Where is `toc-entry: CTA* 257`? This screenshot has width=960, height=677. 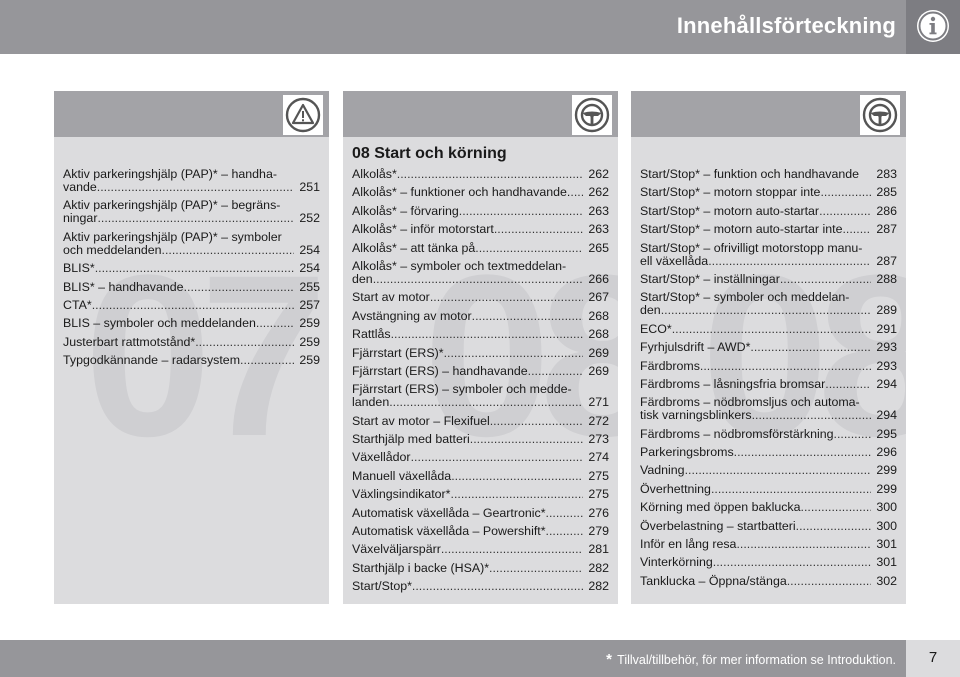 toc-entry: CTA* 257 is located at coordinates (191, 304).